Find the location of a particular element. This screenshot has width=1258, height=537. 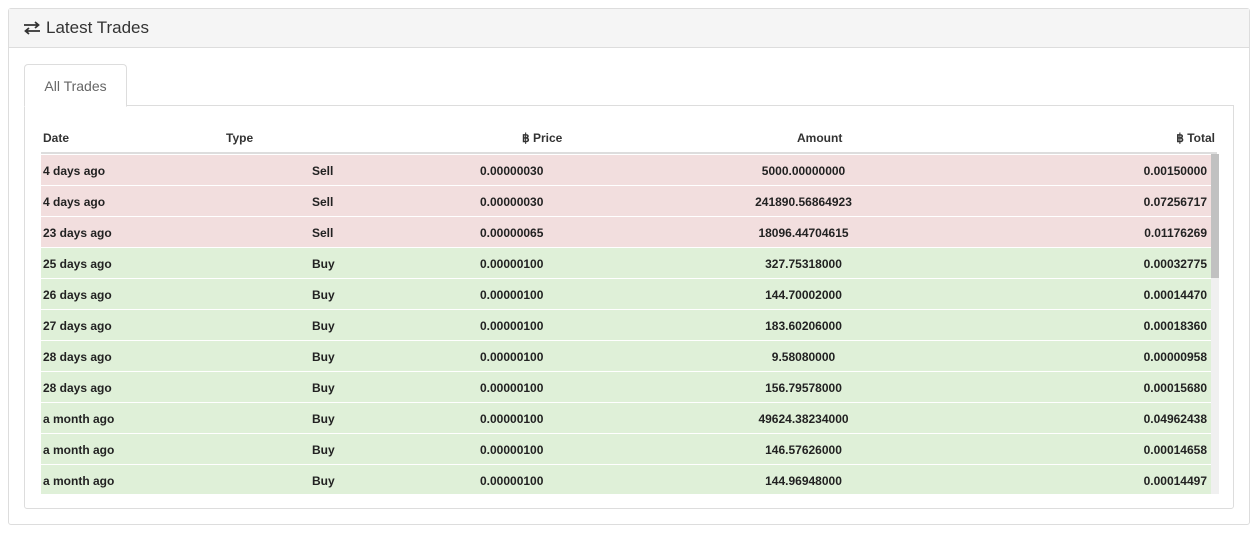

cell-amount-value: 327.75318000 is located at coordinates (803, 264).